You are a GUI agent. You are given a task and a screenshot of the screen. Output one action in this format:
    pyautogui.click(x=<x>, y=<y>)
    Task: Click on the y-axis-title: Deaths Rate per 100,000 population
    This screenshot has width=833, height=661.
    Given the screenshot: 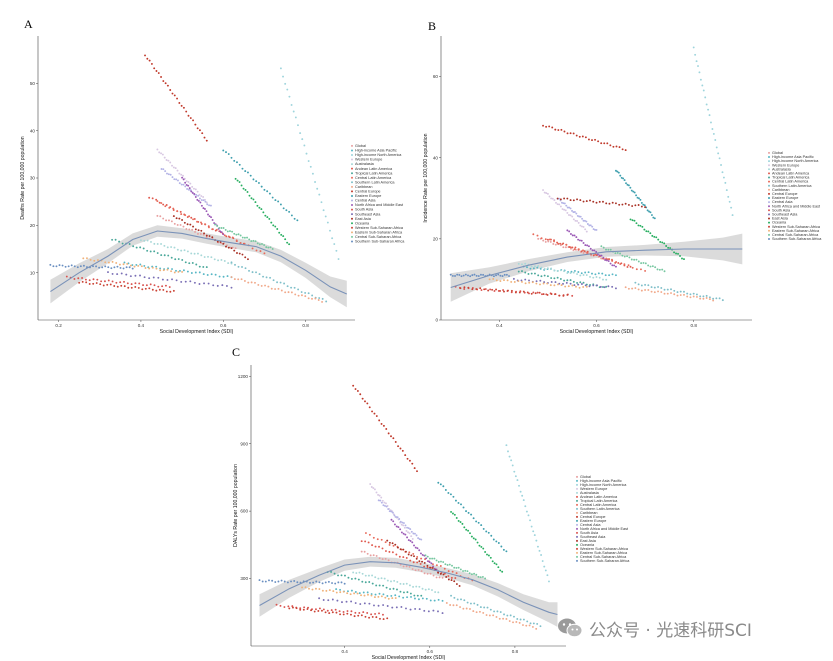 What is the action you would take?
    pyautogui.click(x=23, y=177)
    